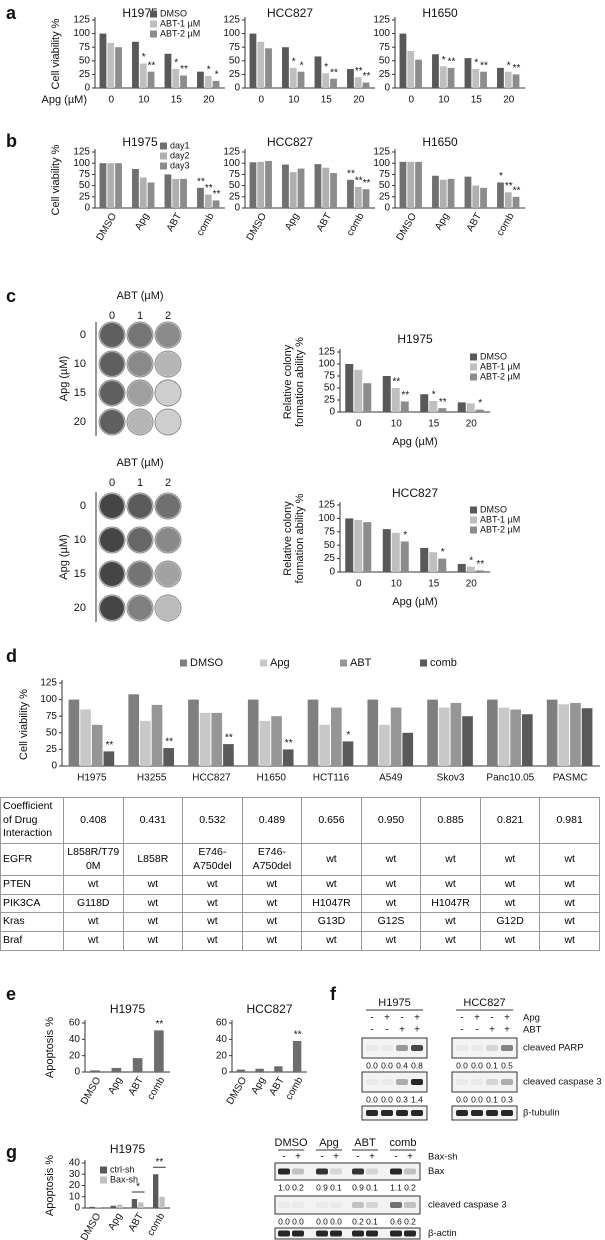 The image size is (605, 1240). What do you see at coordinates (300, 885) in the screenshot?
I see `table-row: PTEN wt wt wt wt wt wt wt wt wt` at bounding box center [300, 885].